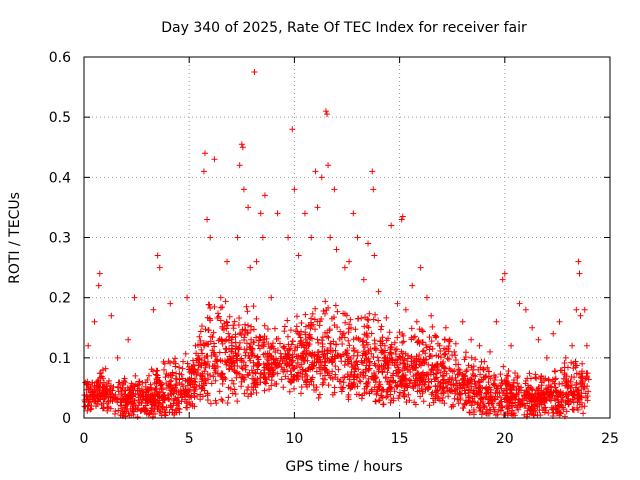  I want to click on x-tick-label: 20, so click(505, 439).